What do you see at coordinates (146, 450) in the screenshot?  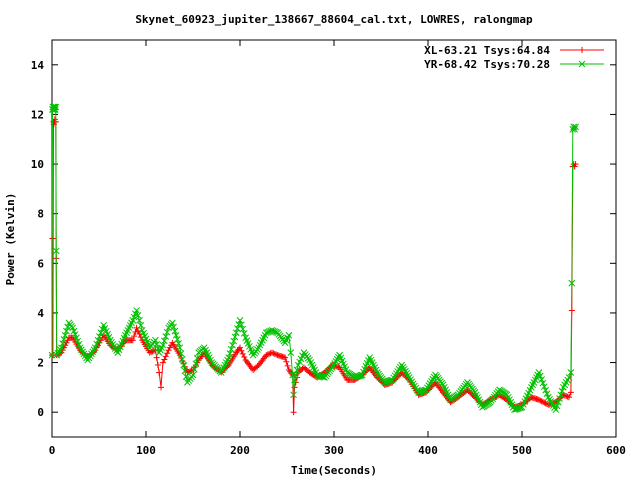 I see `x-tick-label: 100` at bounding box center [146, 450].